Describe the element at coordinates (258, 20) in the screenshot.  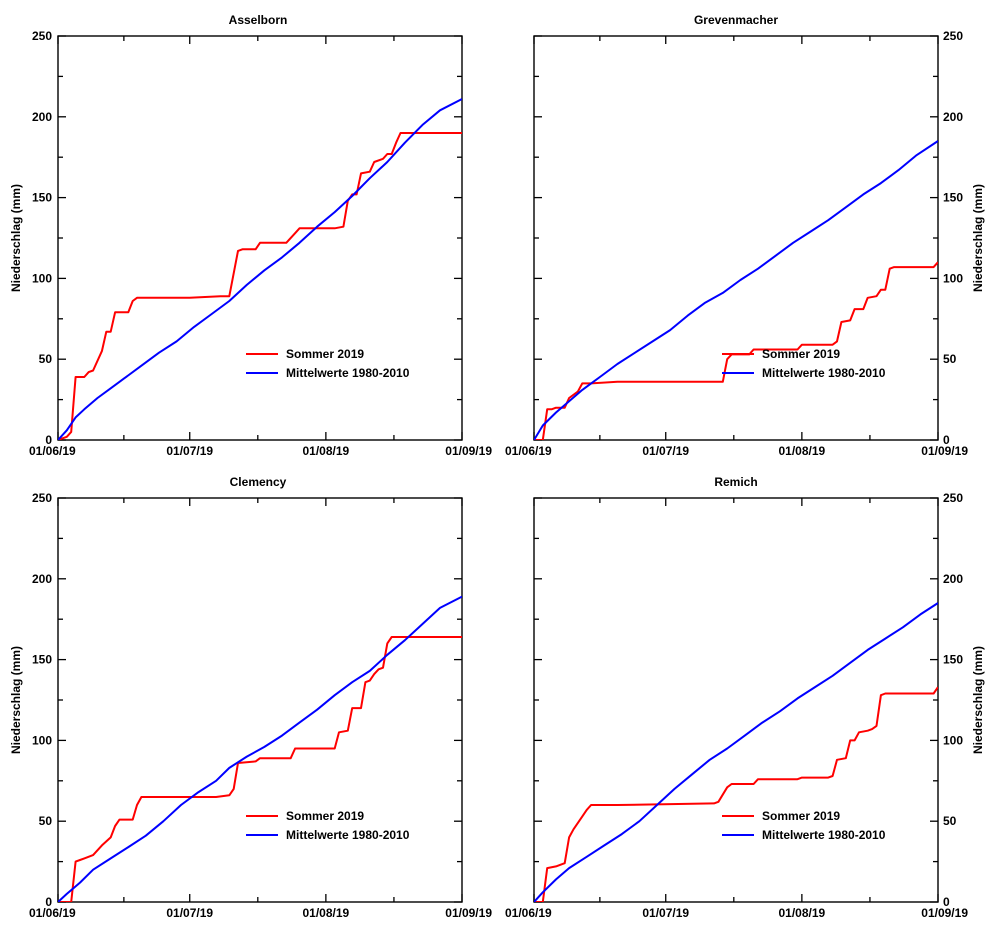
I see `chart-title: Asselborn` at that location.